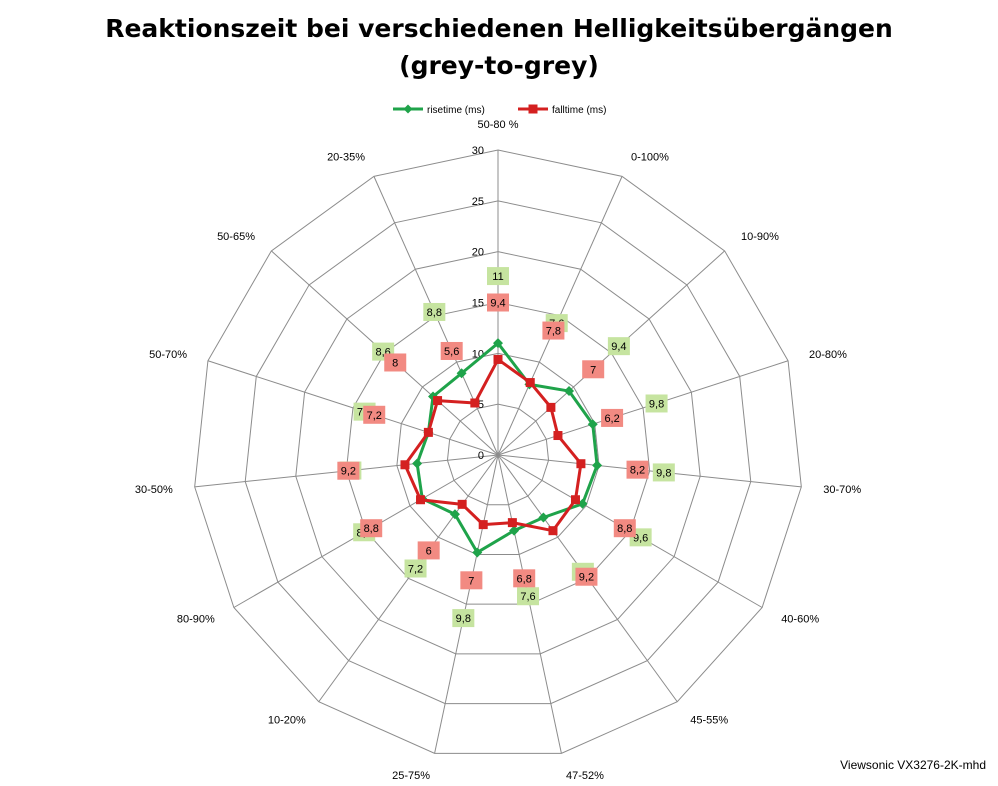 Image resolution: width=998 pixels, height=786 pixels. What do you see at coordinates (478, 202) in the screenshot?
I see `tick-label: 25` at bounding box center [478, 202].